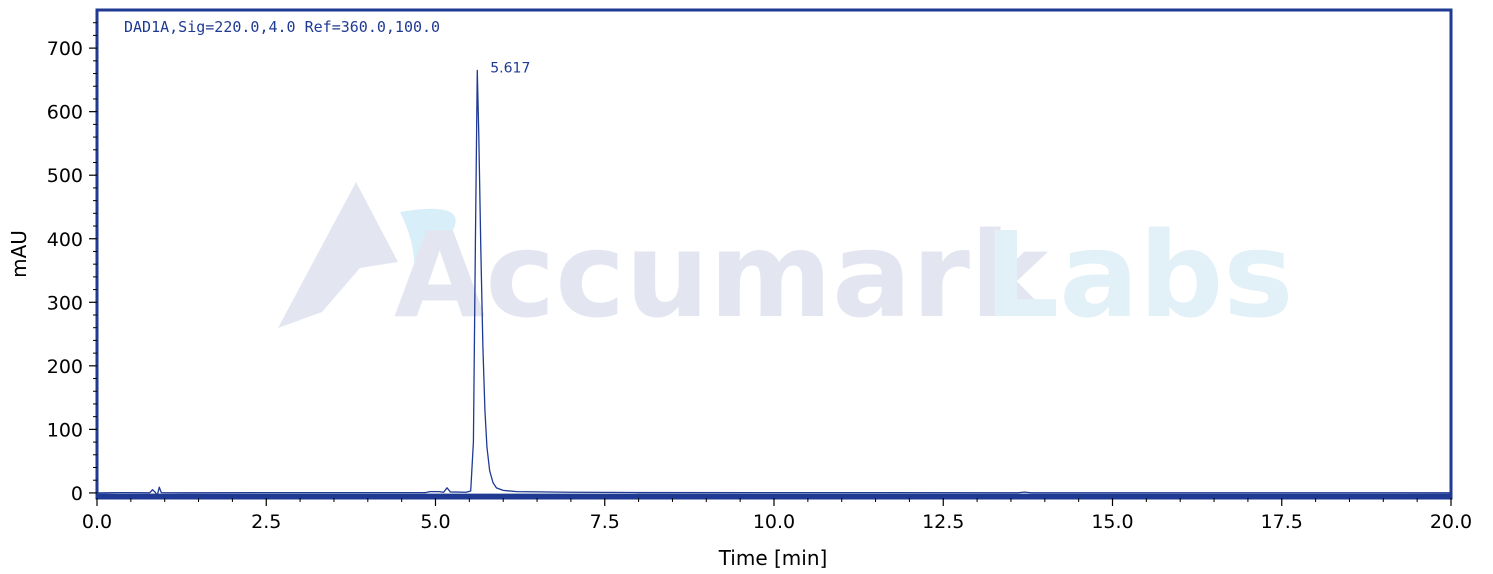 This screenshot has height=574, width=1493. Describe the element at coordinates (338, 255) in the screenshot. I see `watermark-logo-mark` at that location.